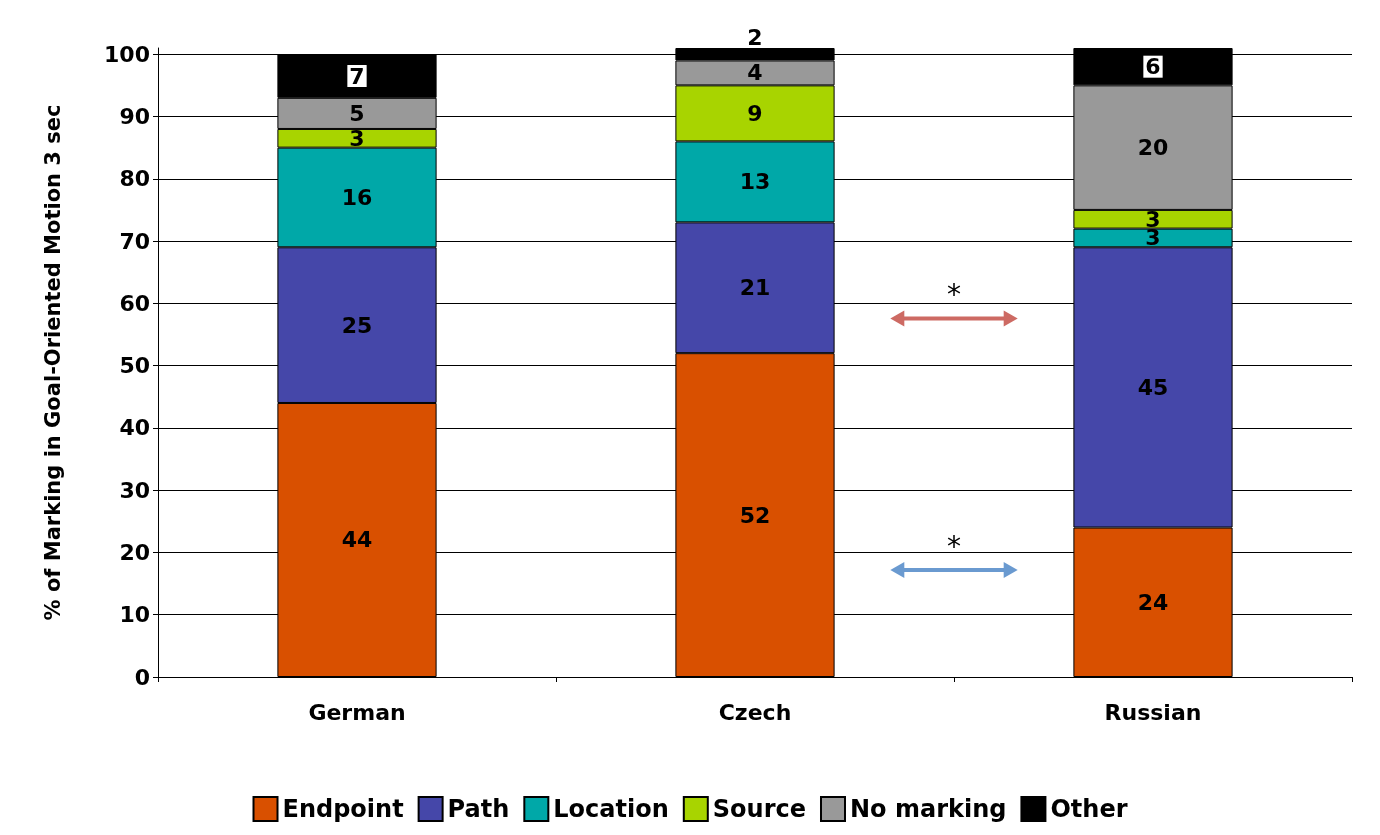 The image size is (1380, 835). I want to click on data-label: 16, so click(357, 197).